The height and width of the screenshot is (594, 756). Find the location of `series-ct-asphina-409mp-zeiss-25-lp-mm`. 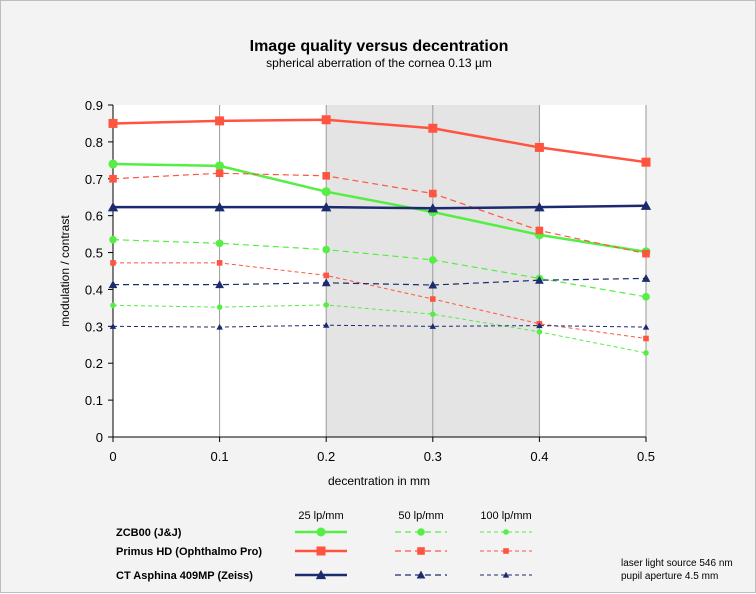

series-ct-asphina-409mp-zeiss-25-lp-mm is located at coordinates (379, 206).